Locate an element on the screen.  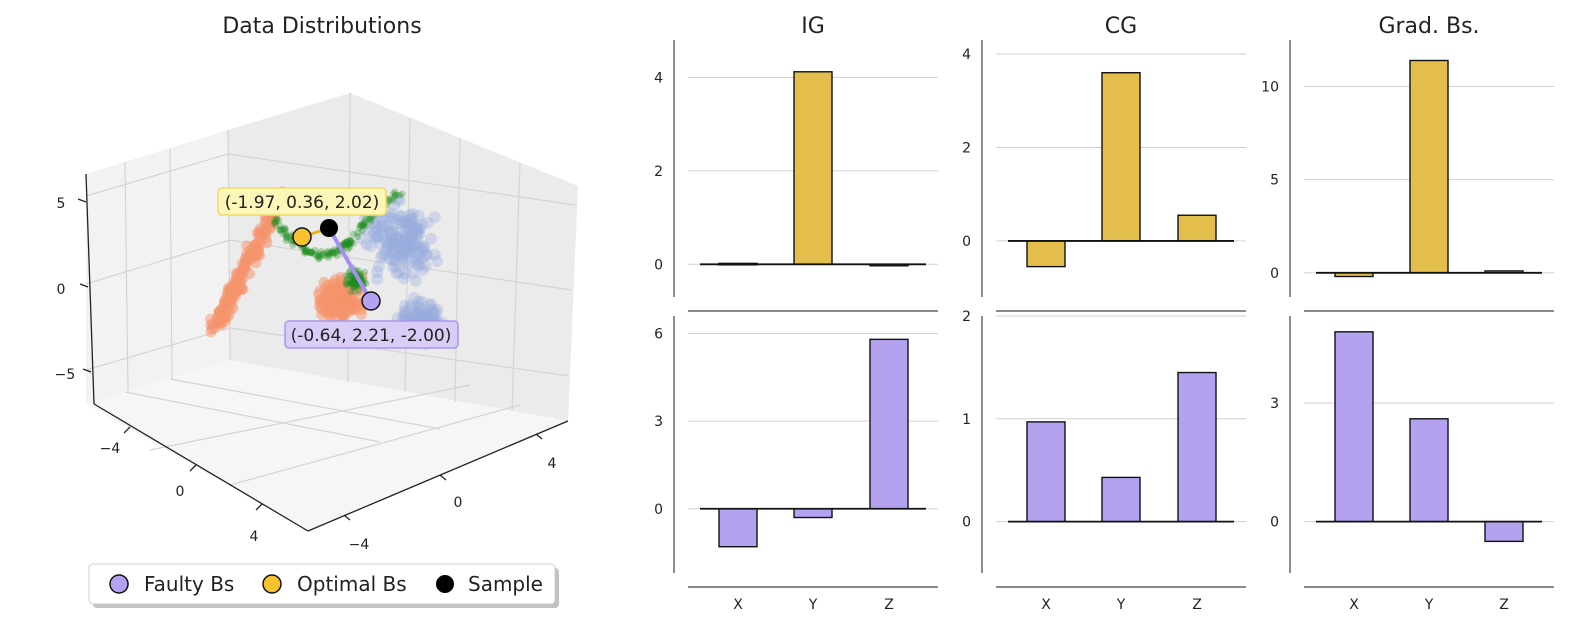
faulty-connection-line is located at coordinates (350, 264).